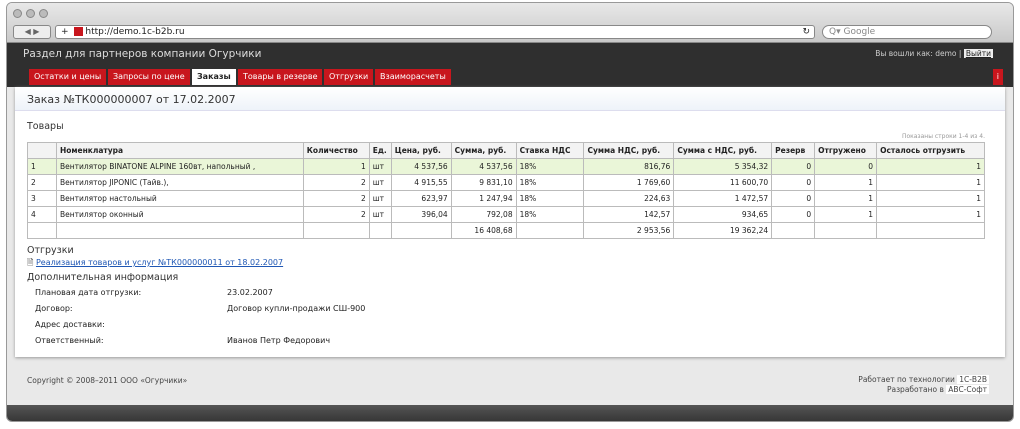  What do you see at coordinates (846, 150) in the screenshot?
I see `header-cell: Отгружено` at bounding box center [846, 150].